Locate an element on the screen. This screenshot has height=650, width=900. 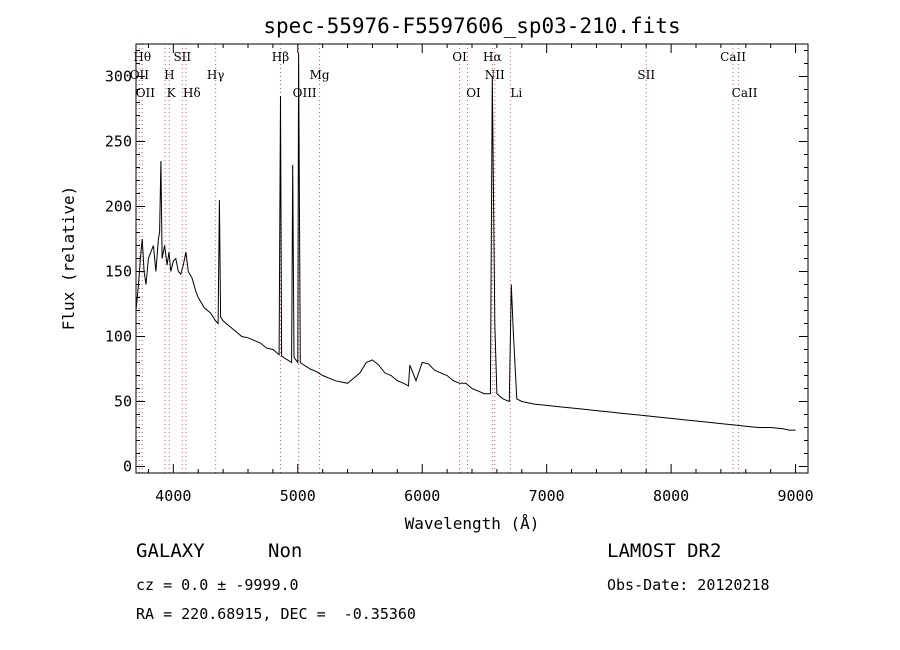
object-subclass: Non is located at coordinates (285, 551).